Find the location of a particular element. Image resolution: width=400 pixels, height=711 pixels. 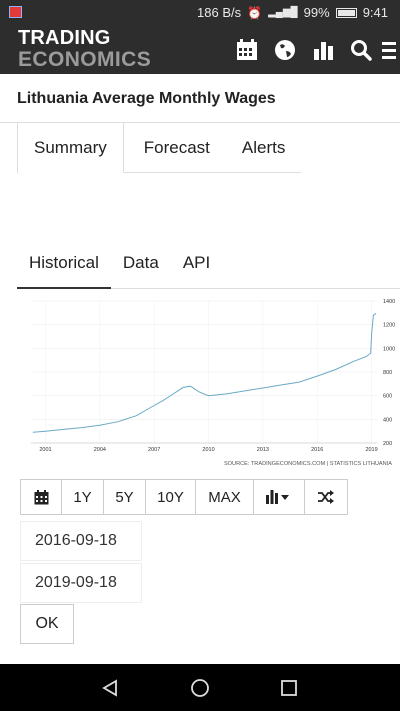

y-tick-label: 1400 is located at coordinates (389, 302).